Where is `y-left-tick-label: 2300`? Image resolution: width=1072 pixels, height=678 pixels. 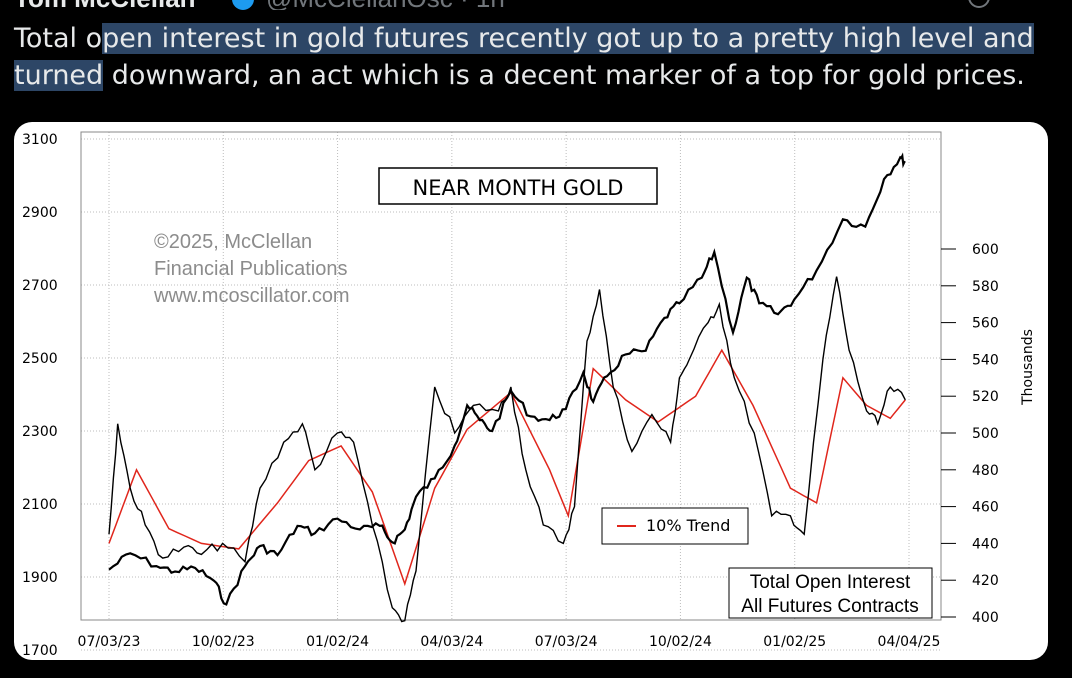
y-left-tick-label: 2300 is located at coordinates (40, 432).